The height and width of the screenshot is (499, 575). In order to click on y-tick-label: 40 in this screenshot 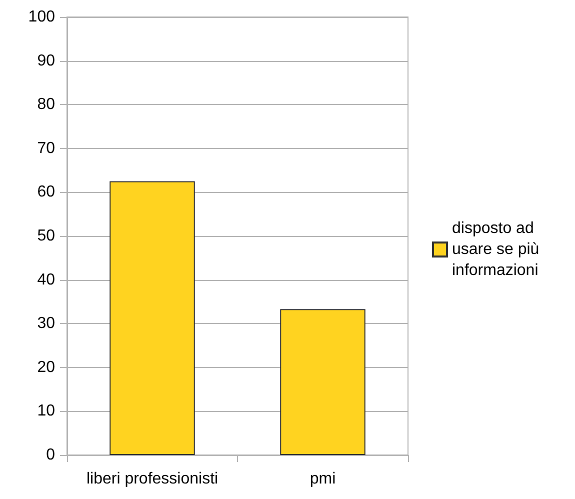, I will do `click(46, 279)`.